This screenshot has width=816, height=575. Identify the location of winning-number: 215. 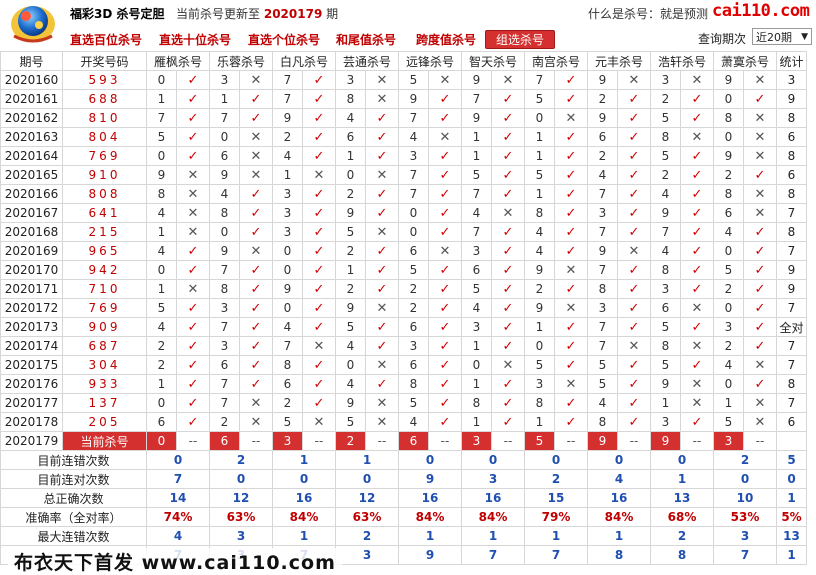
(104, 232).